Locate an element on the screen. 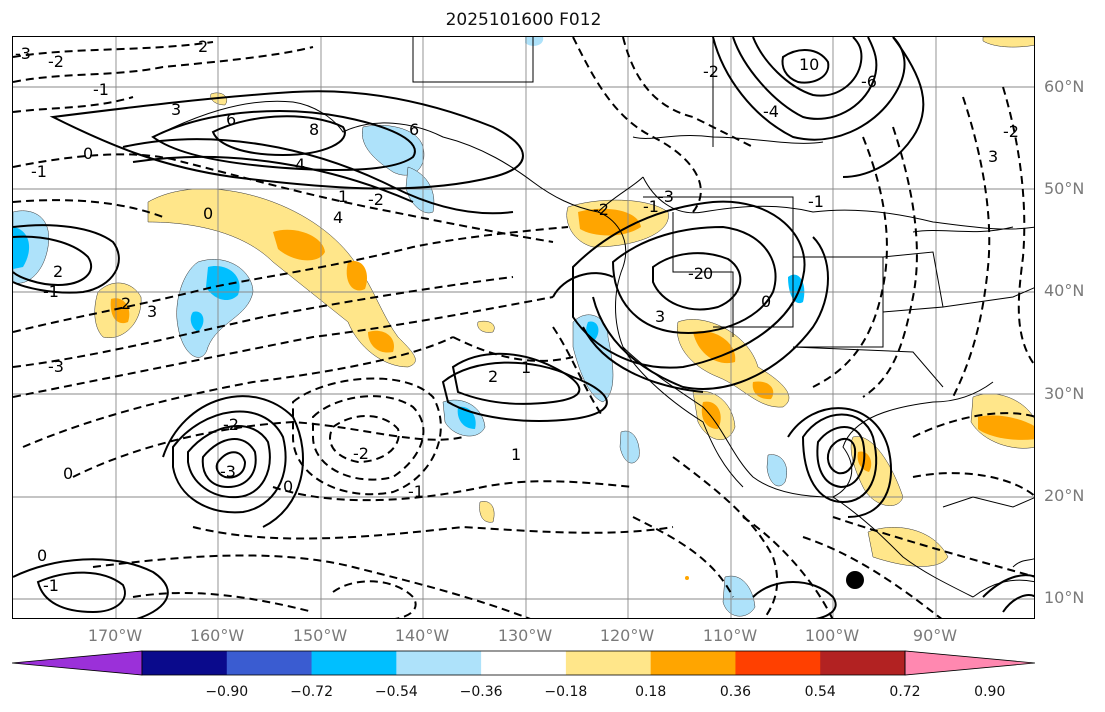  longitude-label: 150°W is located at coordinates (320, 635).